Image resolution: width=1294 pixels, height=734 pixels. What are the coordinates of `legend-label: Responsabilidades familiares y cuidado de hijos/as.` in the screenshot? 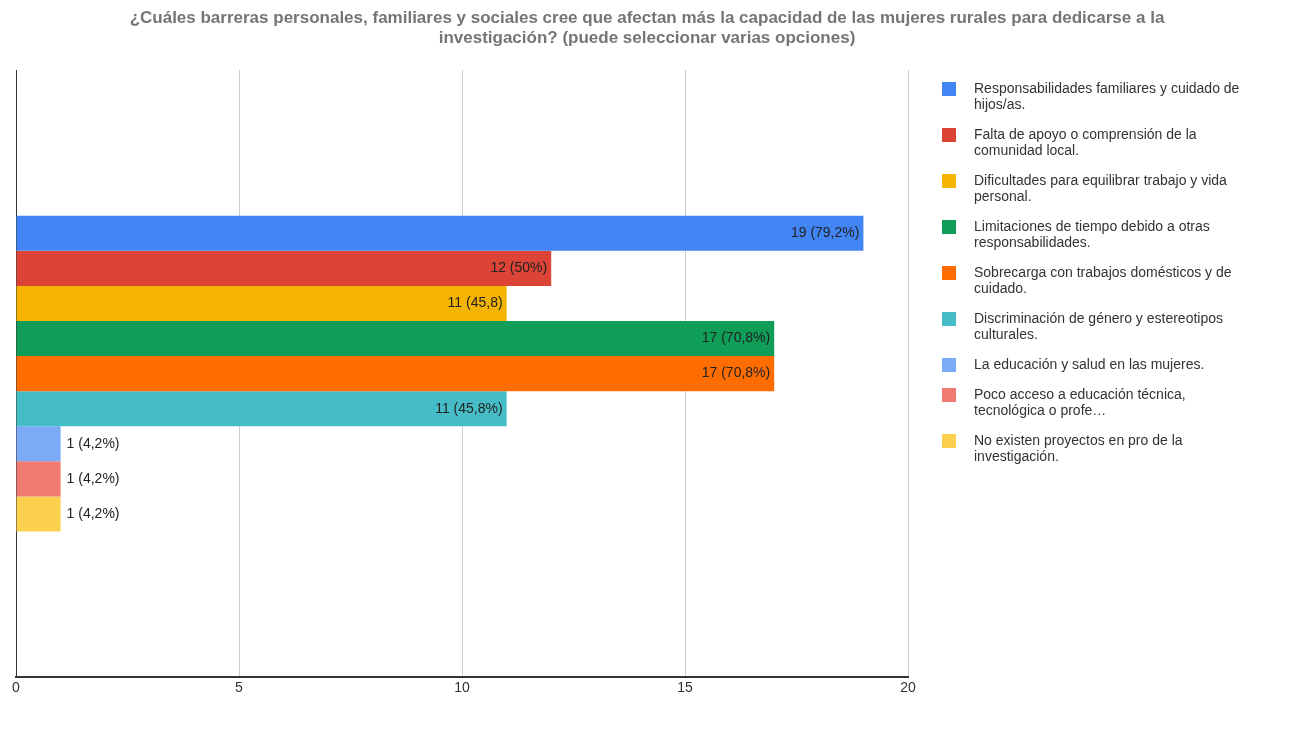 It's located at (1107, 96).